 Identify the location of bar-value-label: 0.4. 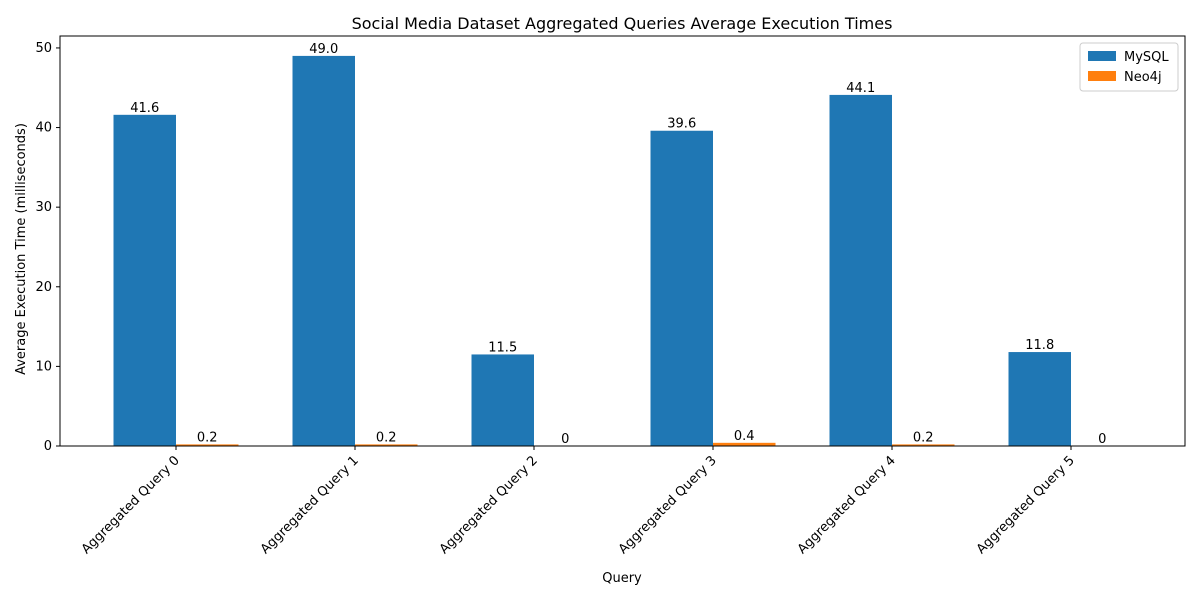
(744, 436).